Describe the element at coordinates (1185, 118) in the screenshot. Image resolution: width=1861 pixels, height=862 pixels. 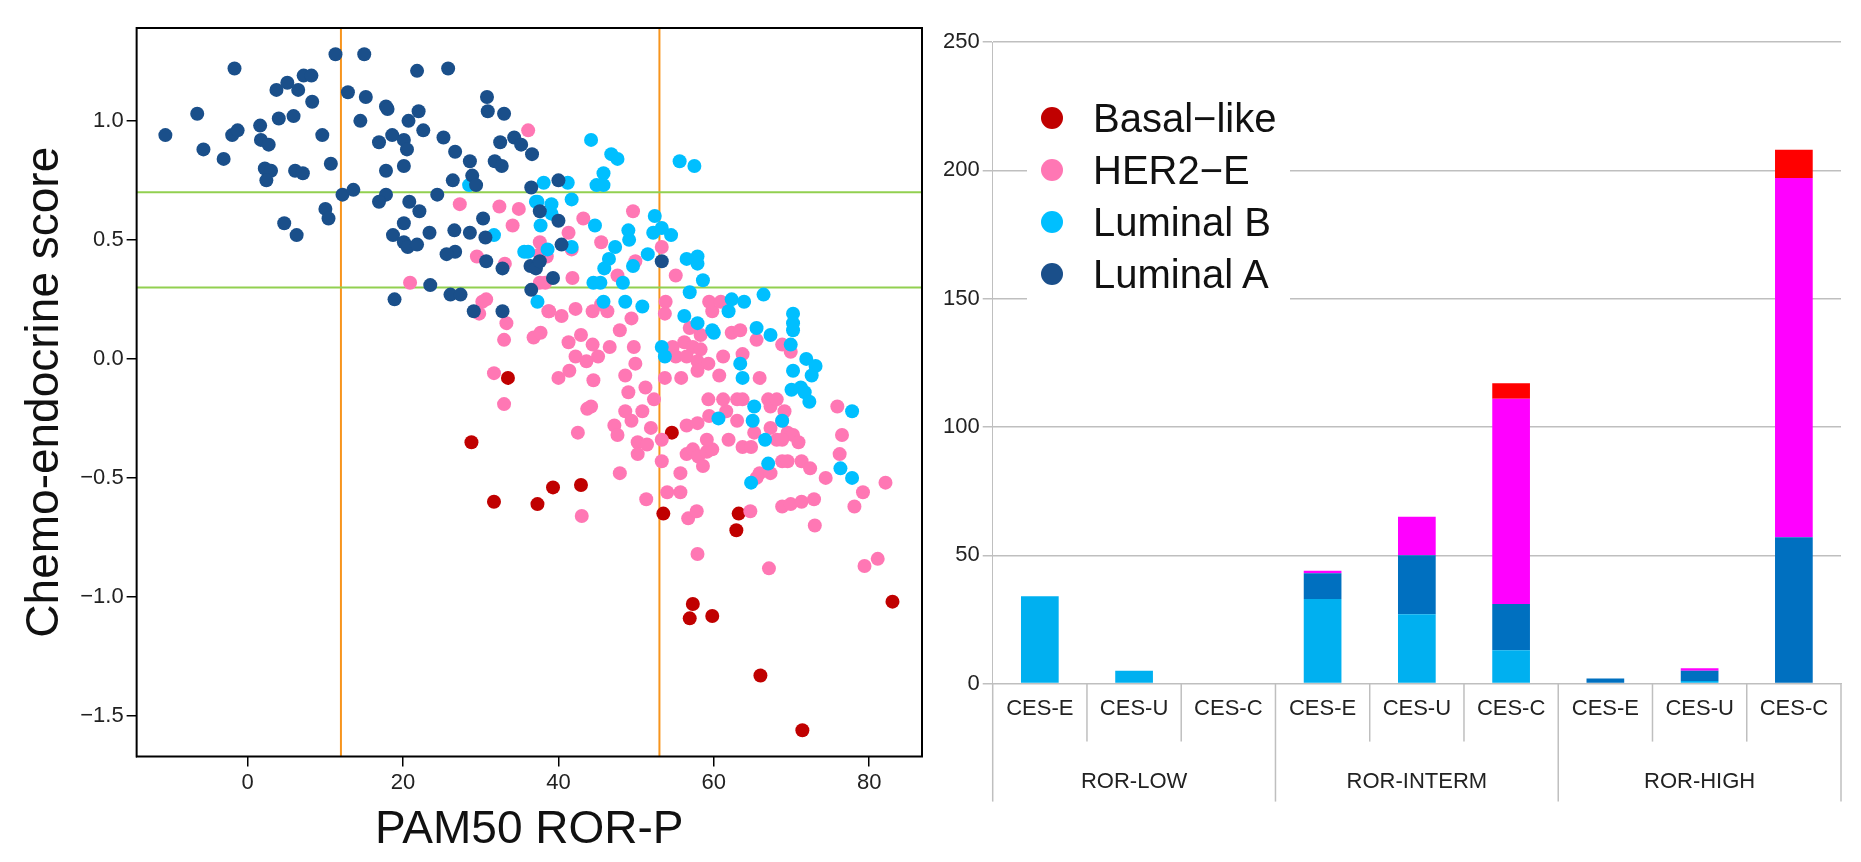
I see `legend-label: Basal−like` at that location.